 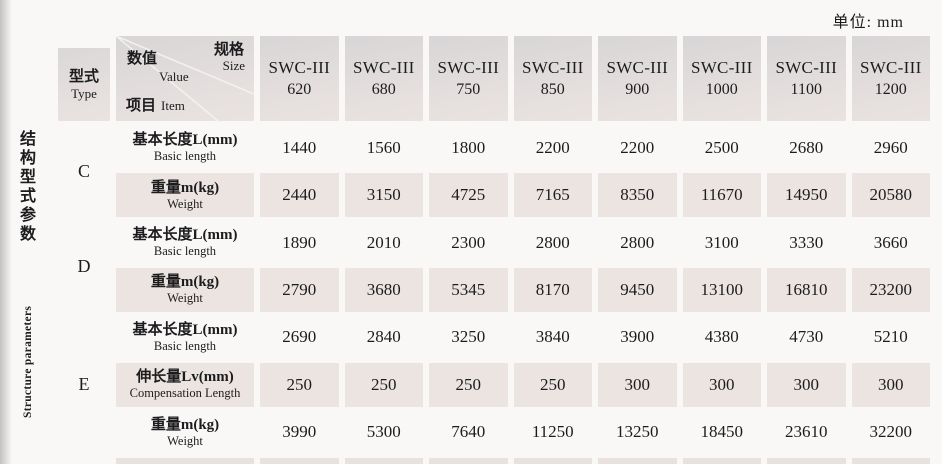 I want to click on table-cell: 3660, so click(x=890, y=242).